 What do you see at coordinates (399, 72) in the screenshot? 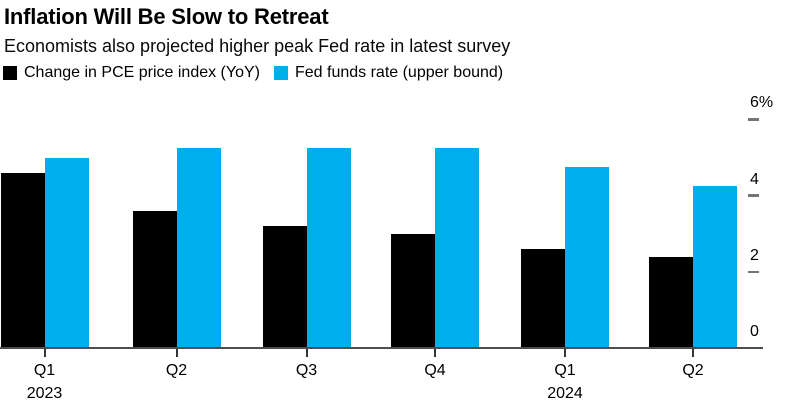
I see `legend-label-fedfunds: Fed funds rate (upper bound)` at bounding box center [399, 72].